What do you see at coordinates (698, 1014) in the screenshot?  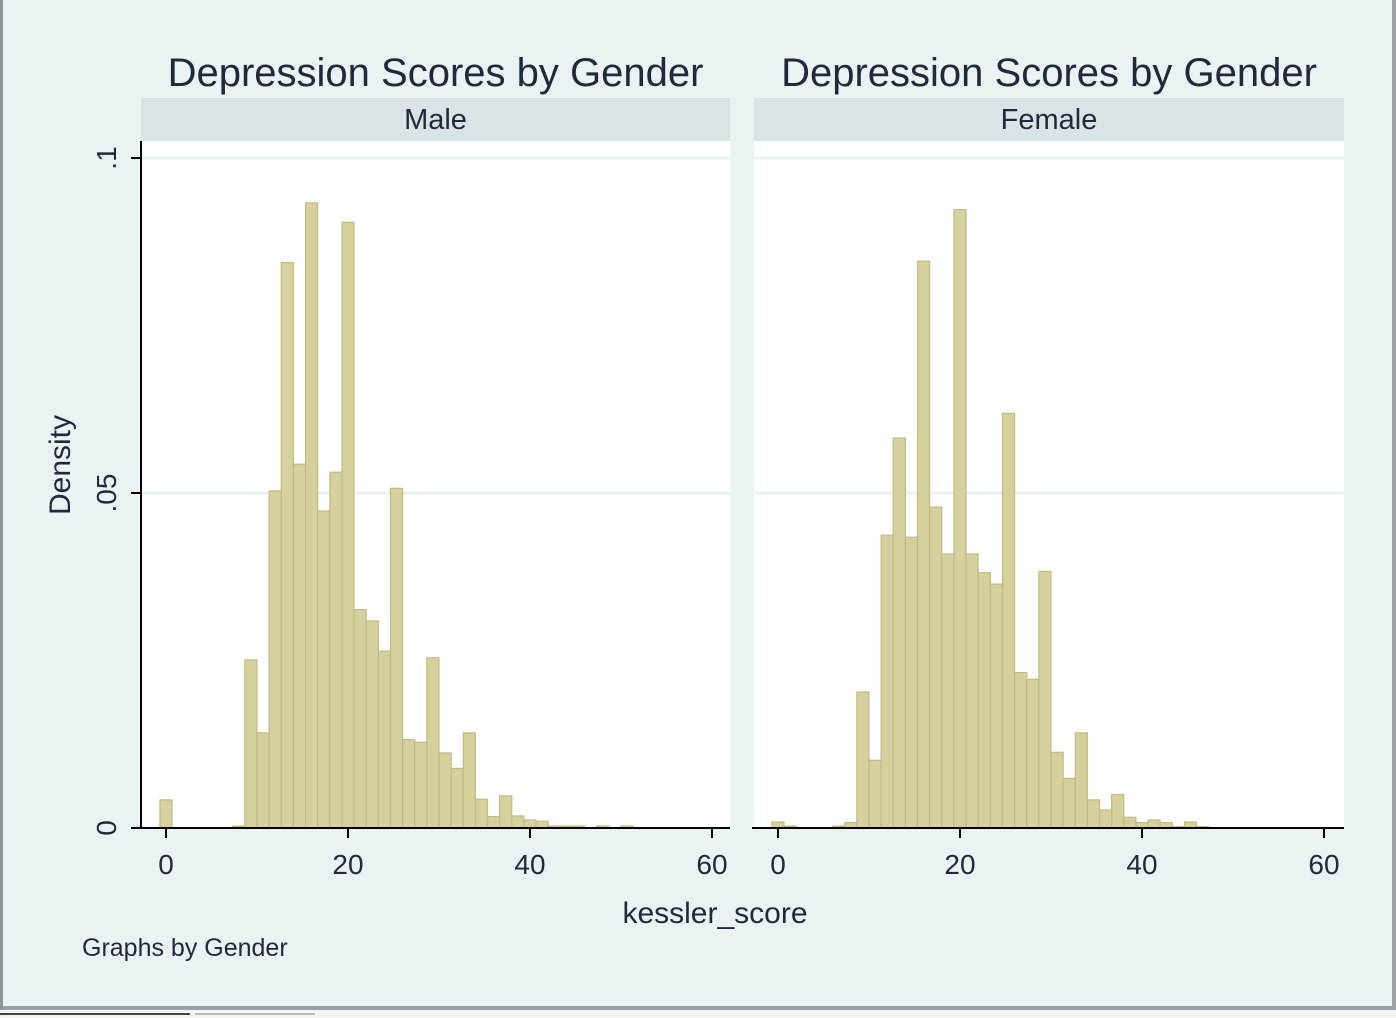 I see `window-bottom-strip` at bounding box center [698, 1014].